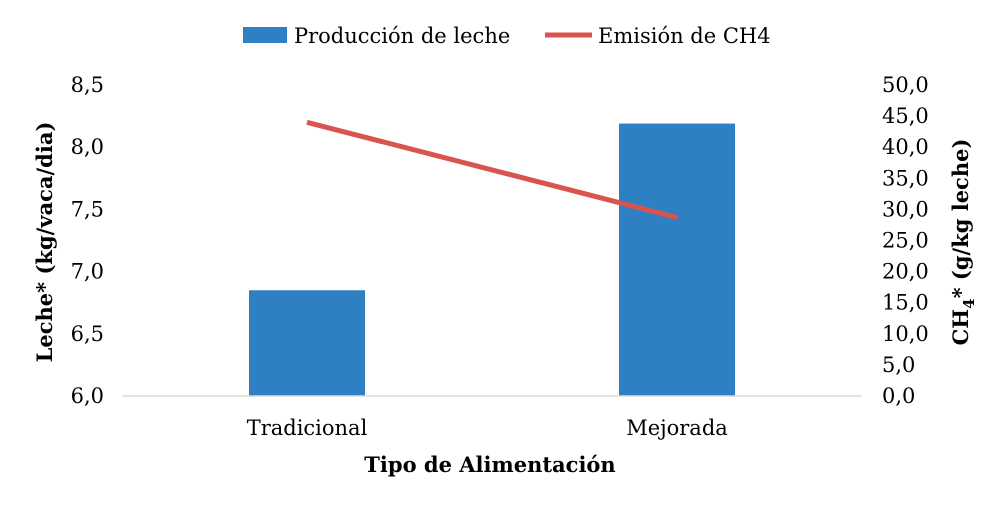 This screenshot has width=1000, height=512. What do you see at coordinates (307, 428) in the screenshot?
I see `category-label: Tradicional` at bounding box center [307, 428].